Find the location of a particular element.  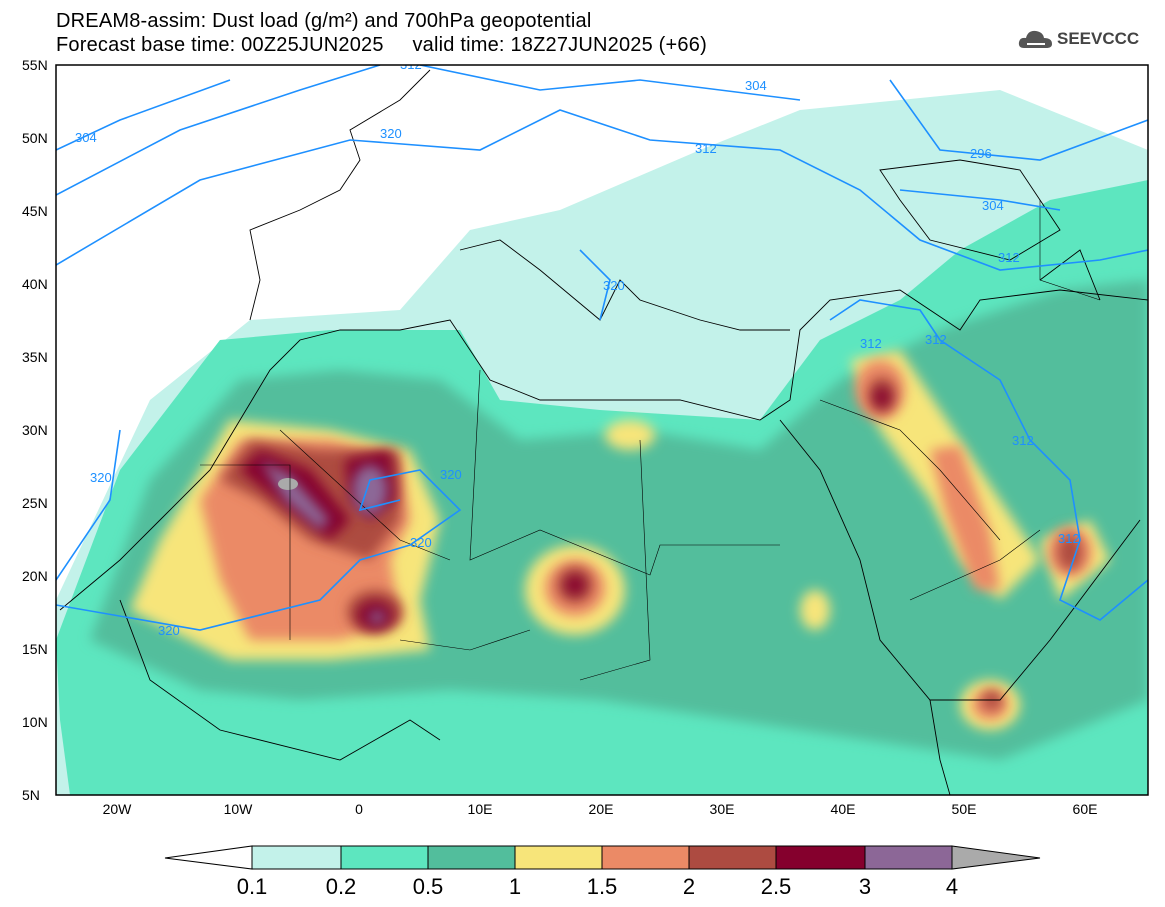

colorbar-tick: 0.2 is located at coordinates (341, 886).